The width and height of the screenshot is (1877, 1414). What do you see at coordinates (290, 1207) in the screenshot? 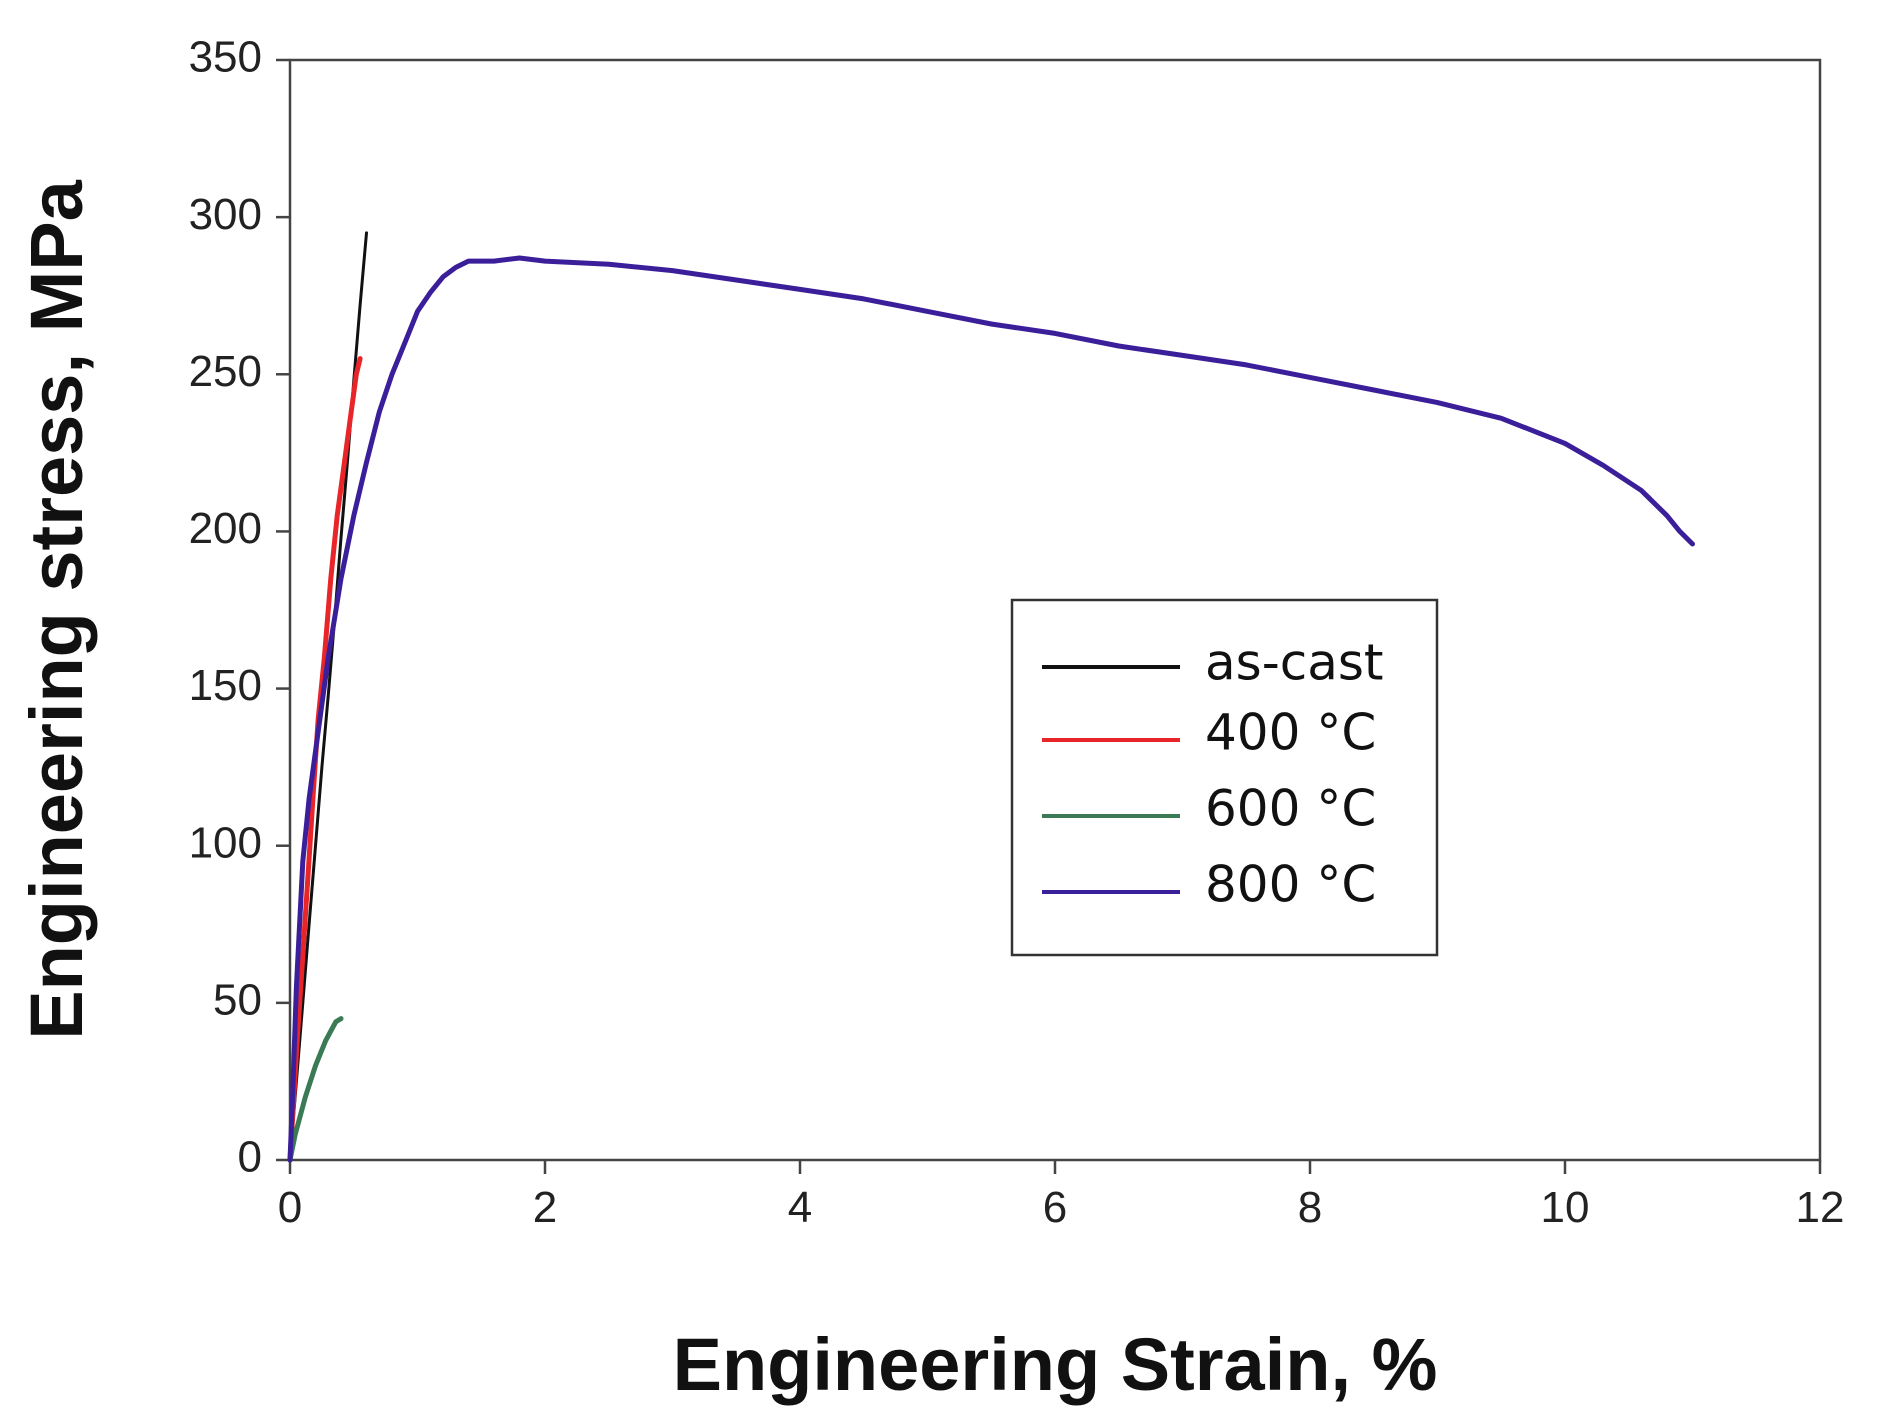
I see `x-tick-label: 0` at bounding box center [290, 1207].